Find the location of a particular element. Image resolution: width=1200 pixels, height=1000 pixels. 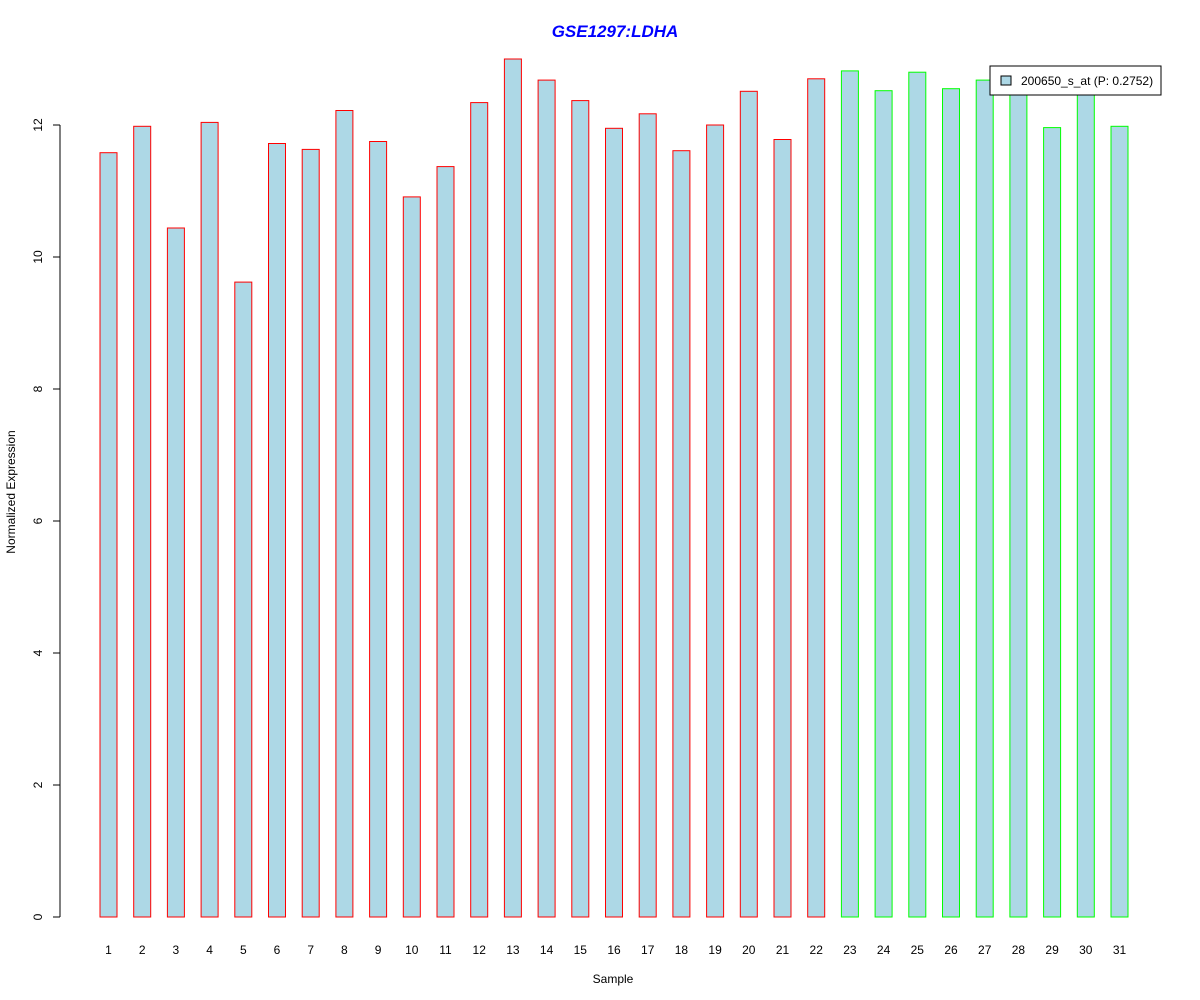

y-tick-label: 6 is located at coordinates (38, 520).